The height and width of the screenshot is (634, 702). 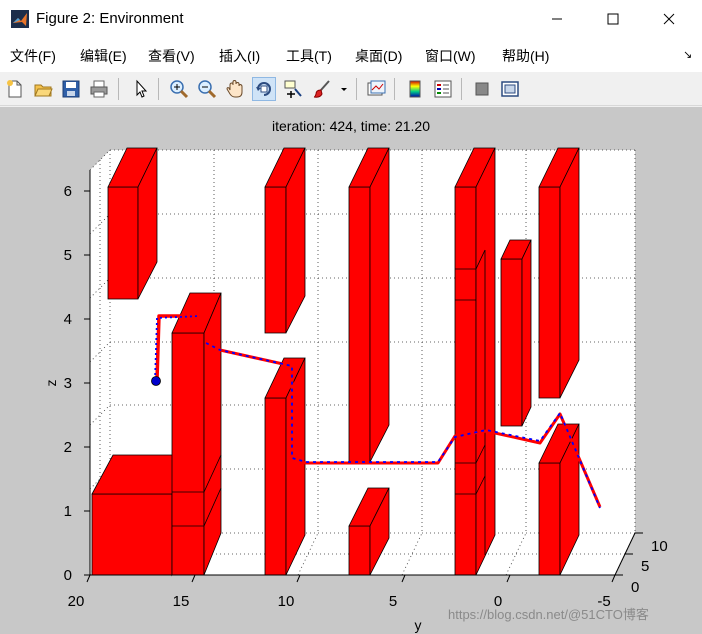 I want to click on pan-hand-icon, so click(x=234, y=88).